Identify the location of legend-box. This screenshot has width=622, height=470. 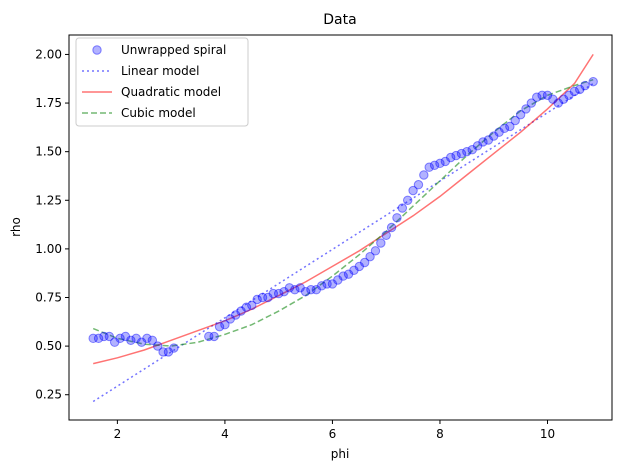
(162, 82).